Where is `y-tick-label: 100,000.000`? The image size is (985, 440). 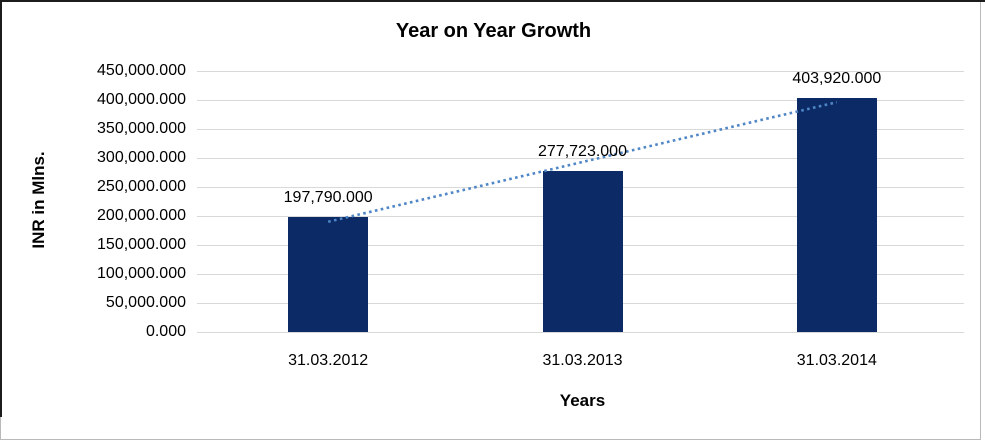 y-tick-label: 100,000.000 is located at coordinates (141, 273).